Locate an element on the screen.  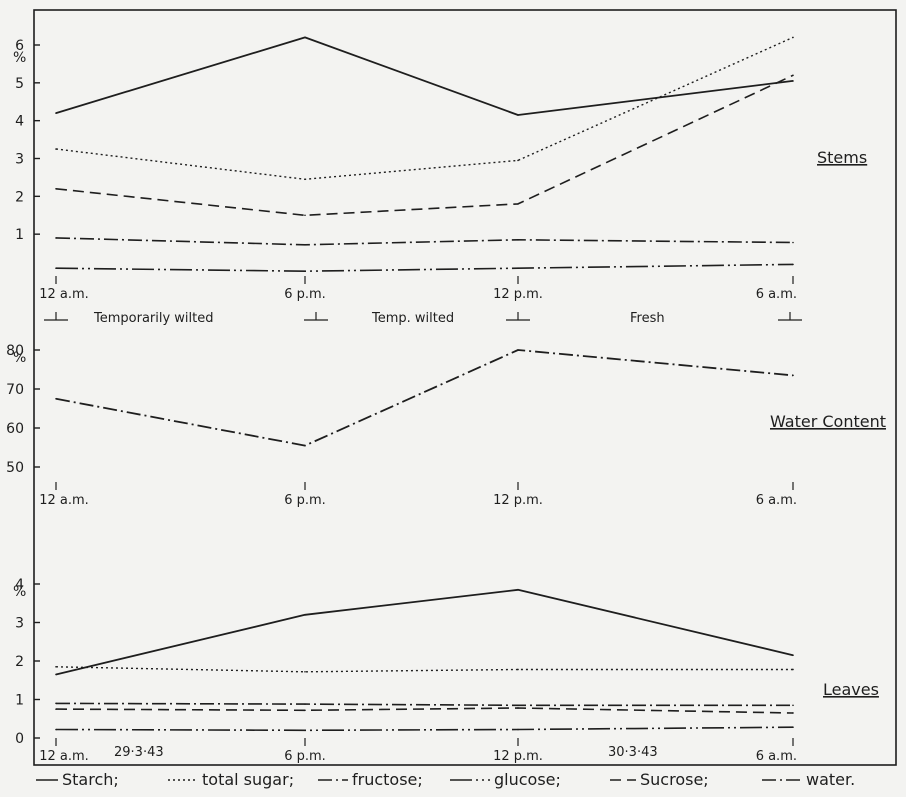
stems-series-sucrose is located at coordinates (424, 145).